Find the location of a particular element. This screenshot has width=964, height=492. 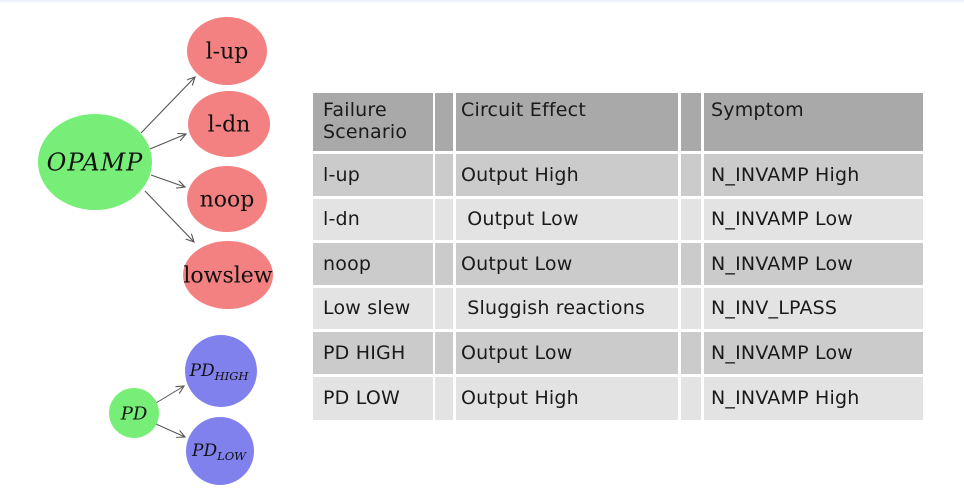

node-pdlow-label: PDLOW is located at coordinates (219, 452).